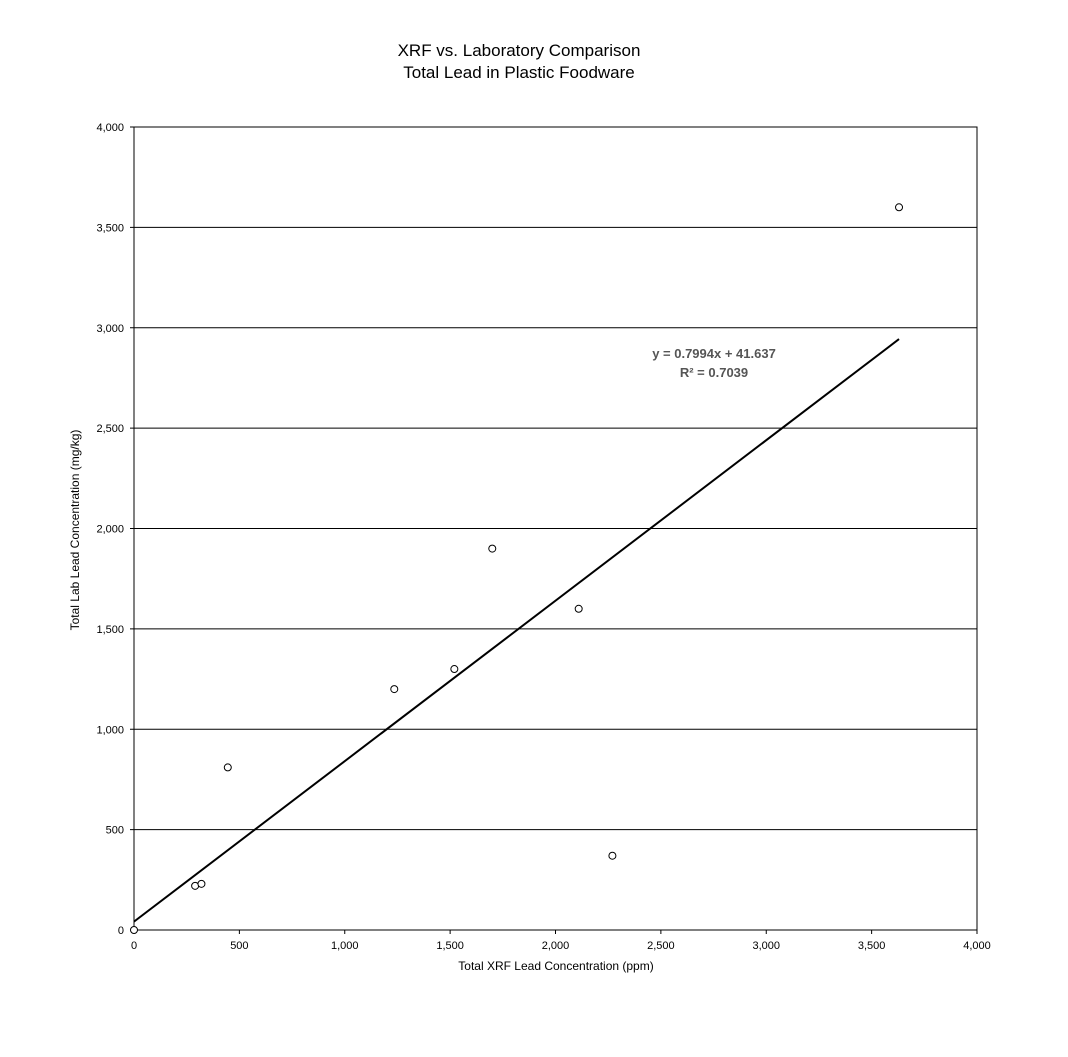 This screenshot has width=1068, height=1057. Describe the element at coordinates (115, 831) in the screenshot. I see `y-tick-label: 500` at that location.